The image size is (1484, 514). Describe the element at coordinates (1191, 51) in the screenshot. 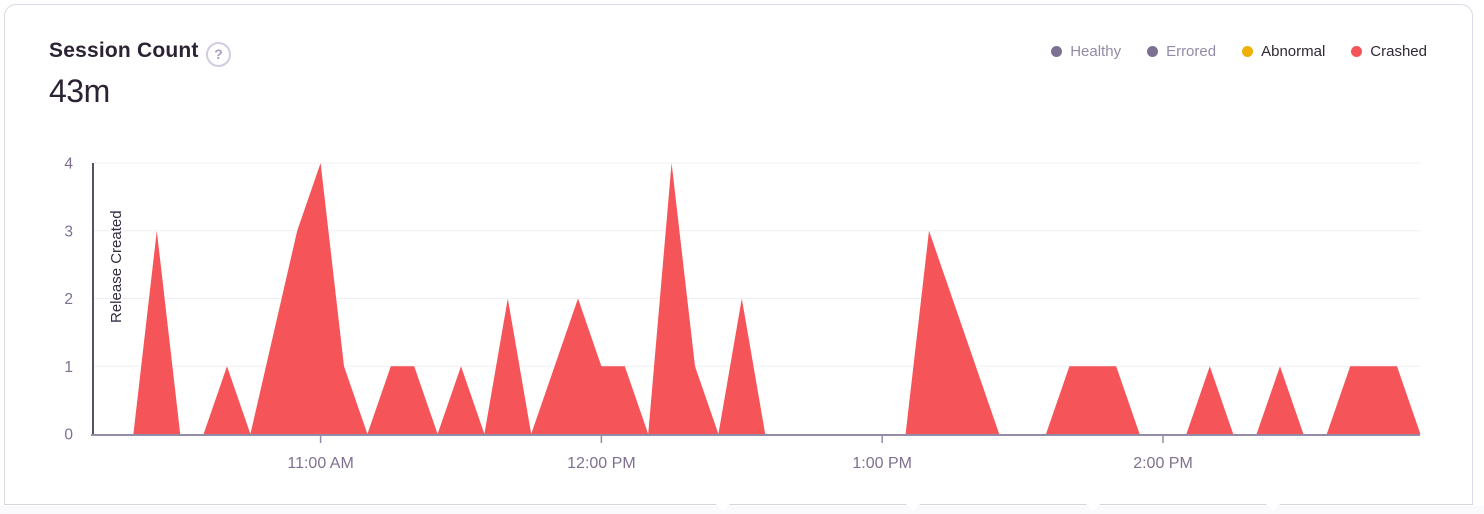

I see `legend-label: Errored` at that location.